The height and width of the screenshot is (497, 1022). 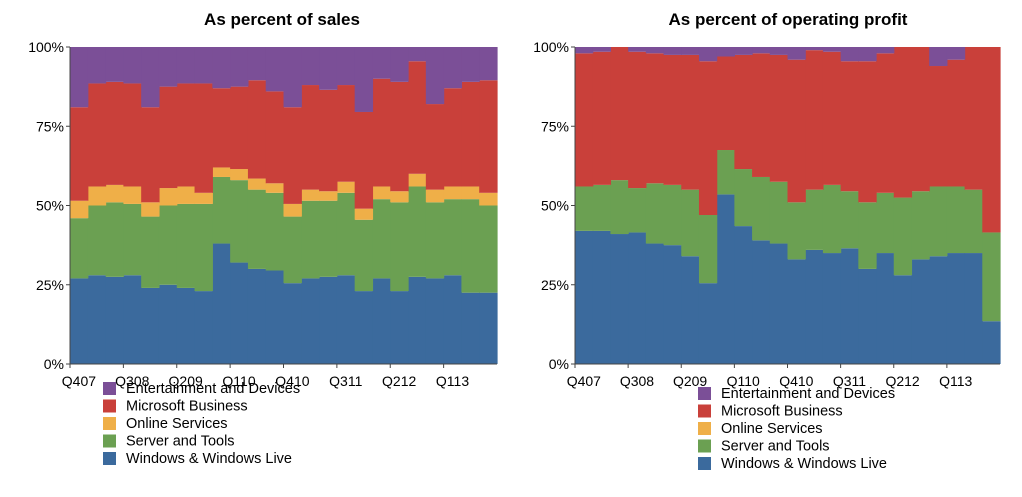 I want to click on sales-bar-entertainment-and-devices-q210, so click(x=257, y=64).